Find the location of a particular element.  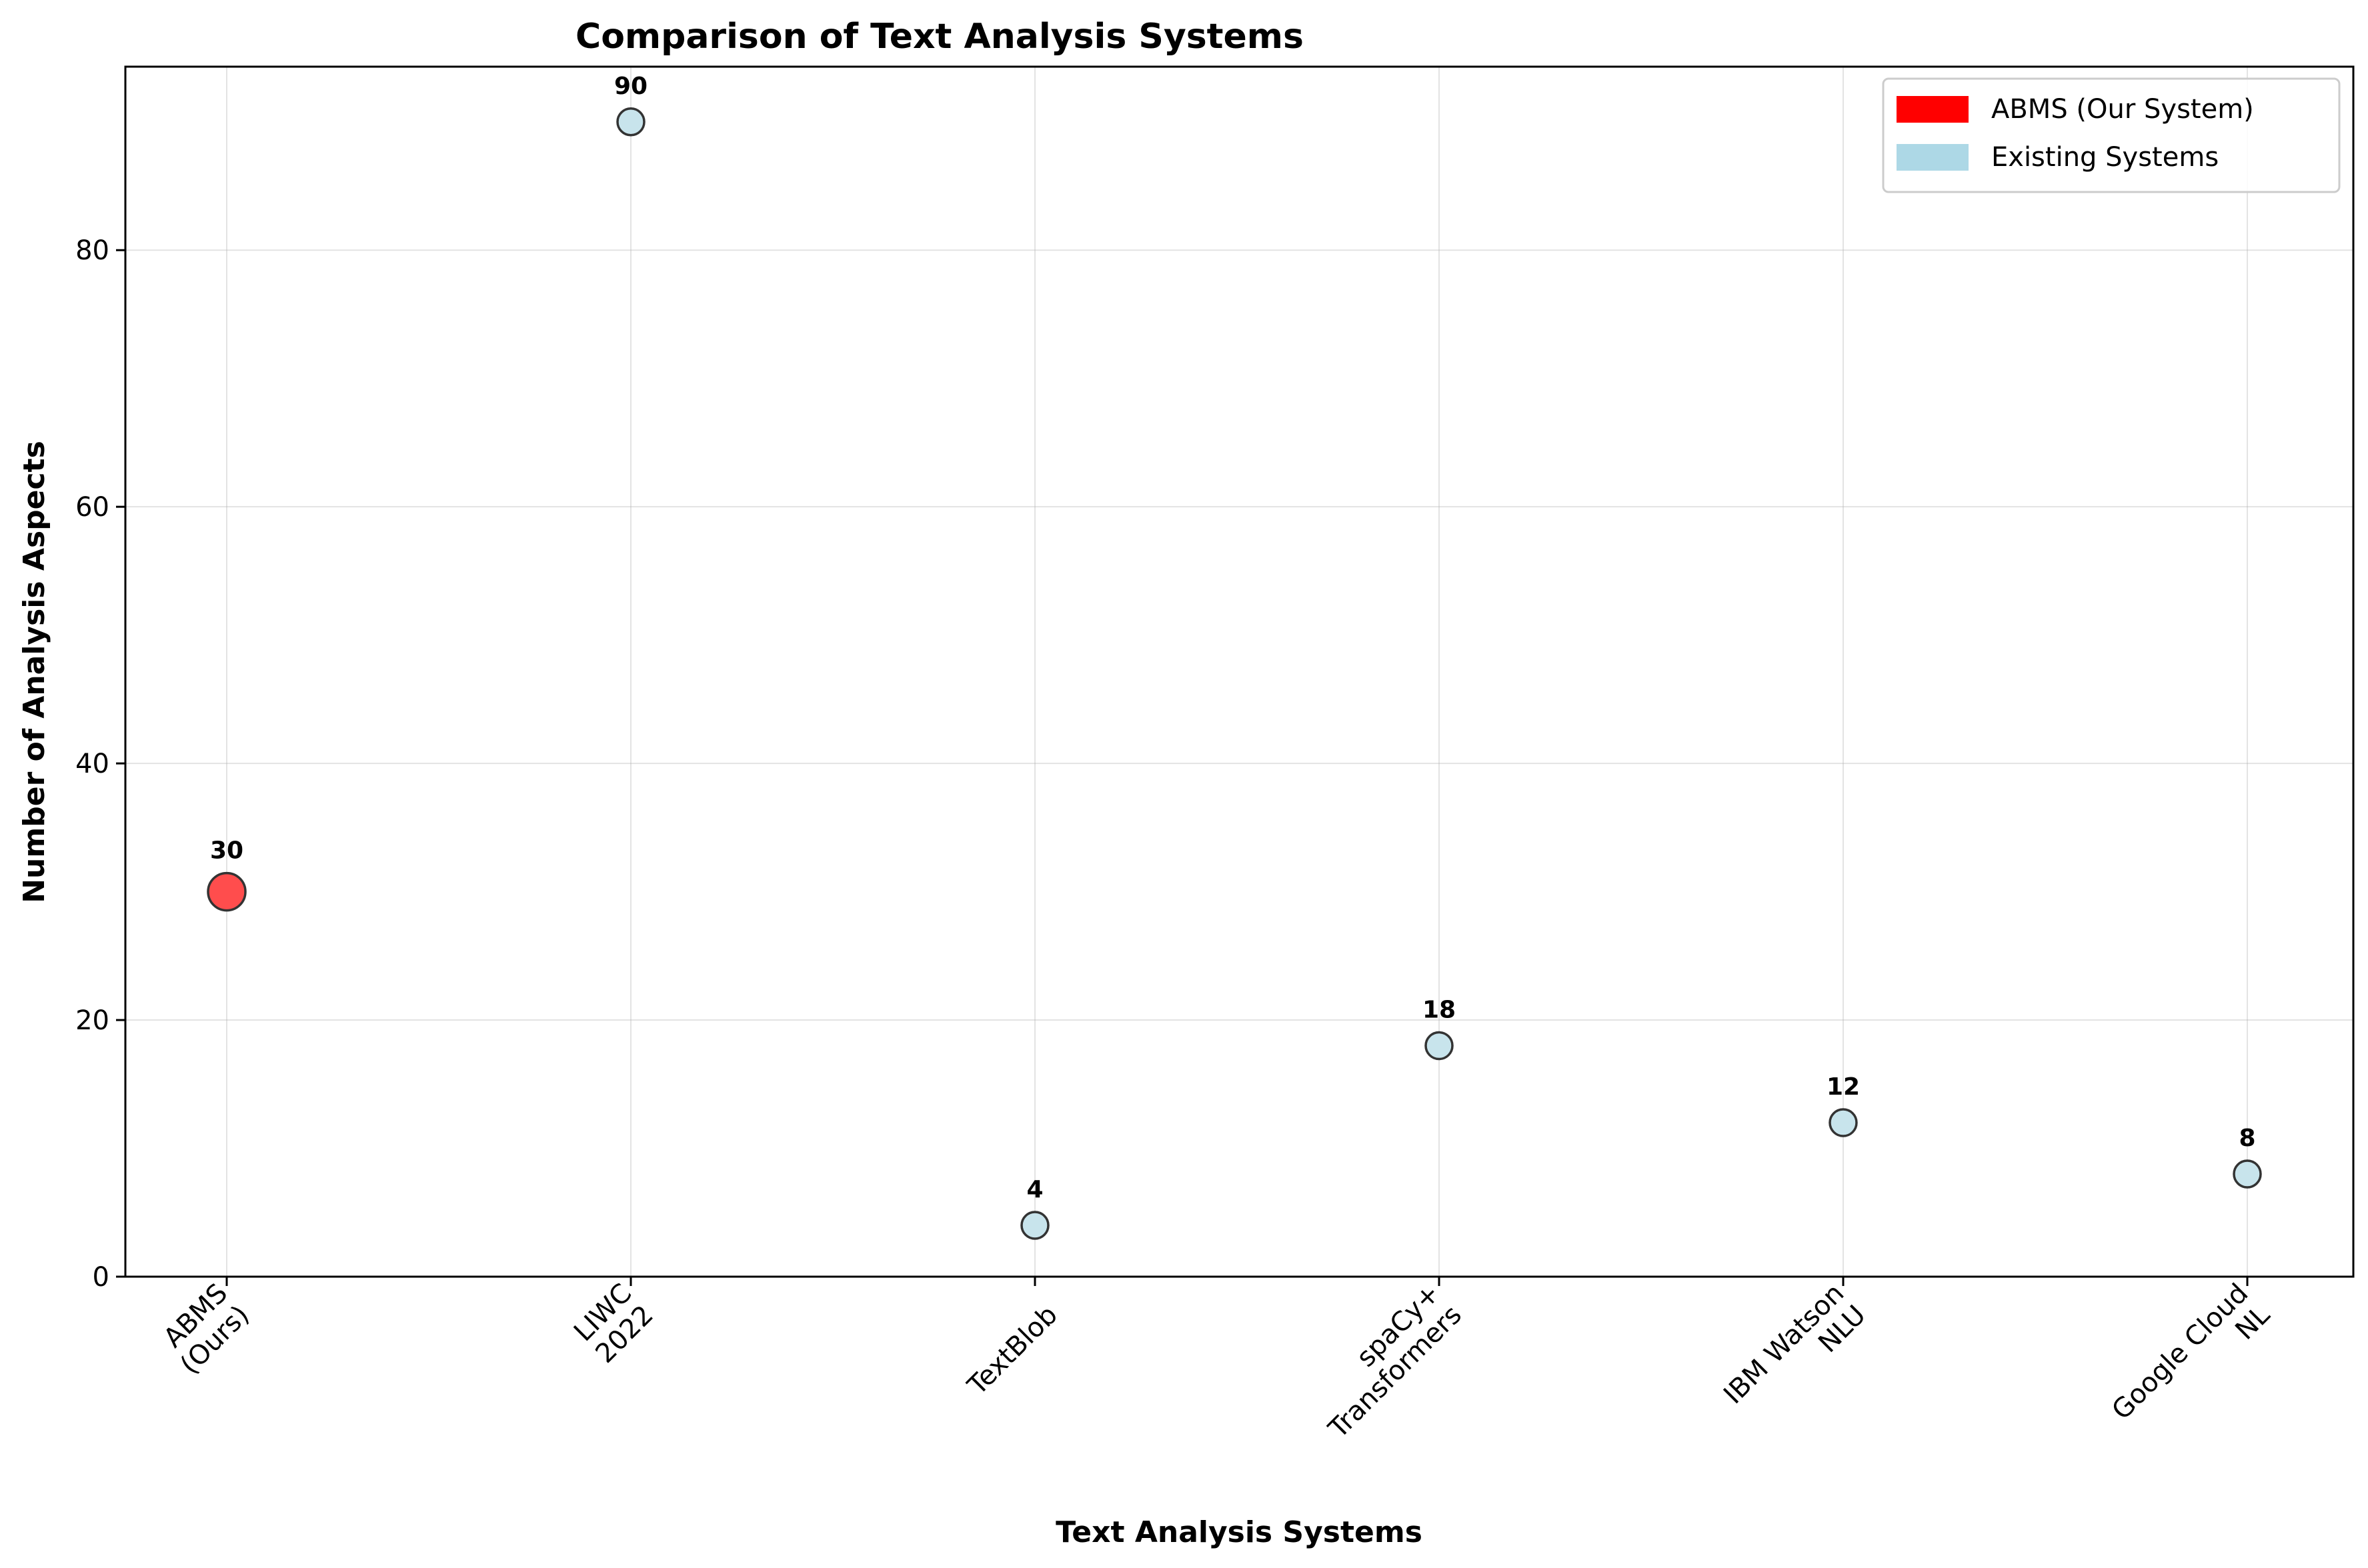

data-label: 30 is located at coordinates (226, 851).